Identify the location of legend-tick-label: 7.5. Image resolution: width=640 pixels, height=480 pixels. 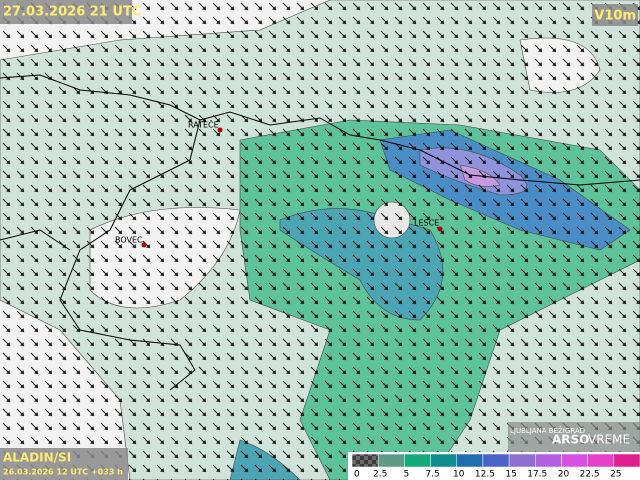
(432, 475).